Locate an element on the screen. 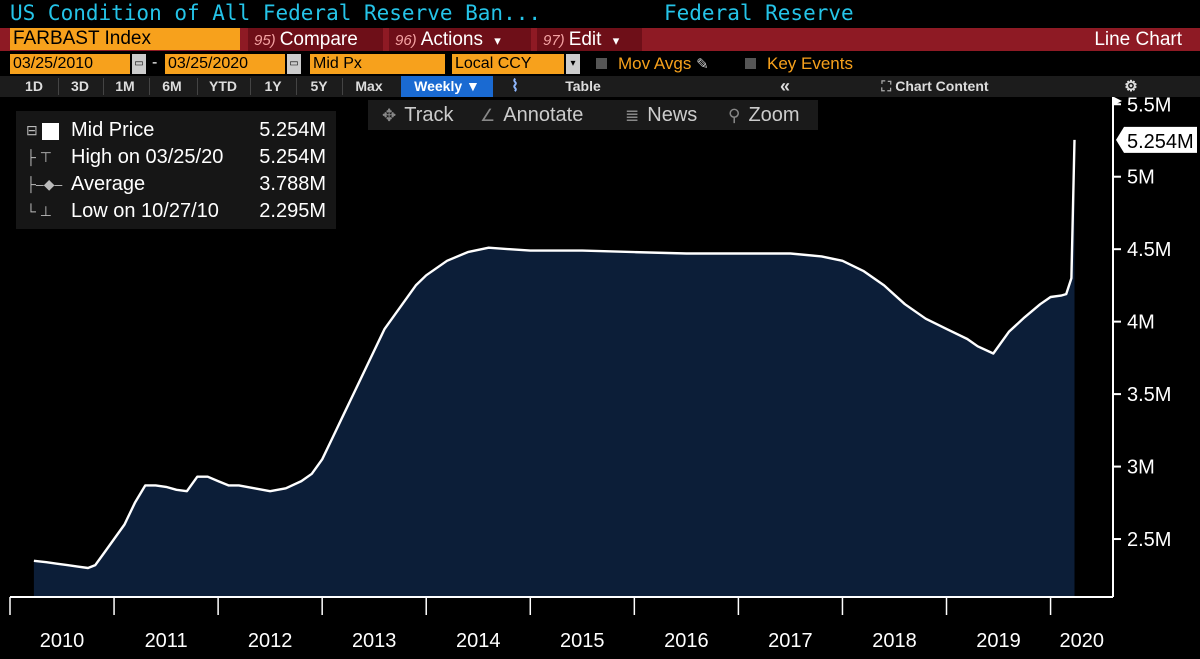  legend-row-mid-price: ⊟ Mid Price 5.254M is located at coordinates (176, 130).